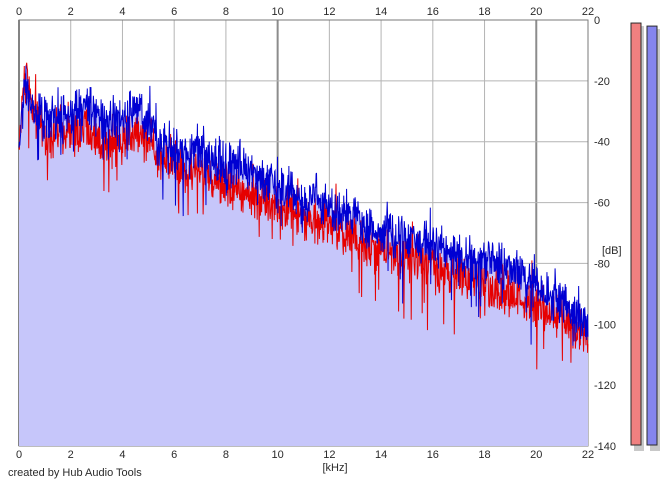  I want to click on x-tick-label-top: 10, so click(278, 12).